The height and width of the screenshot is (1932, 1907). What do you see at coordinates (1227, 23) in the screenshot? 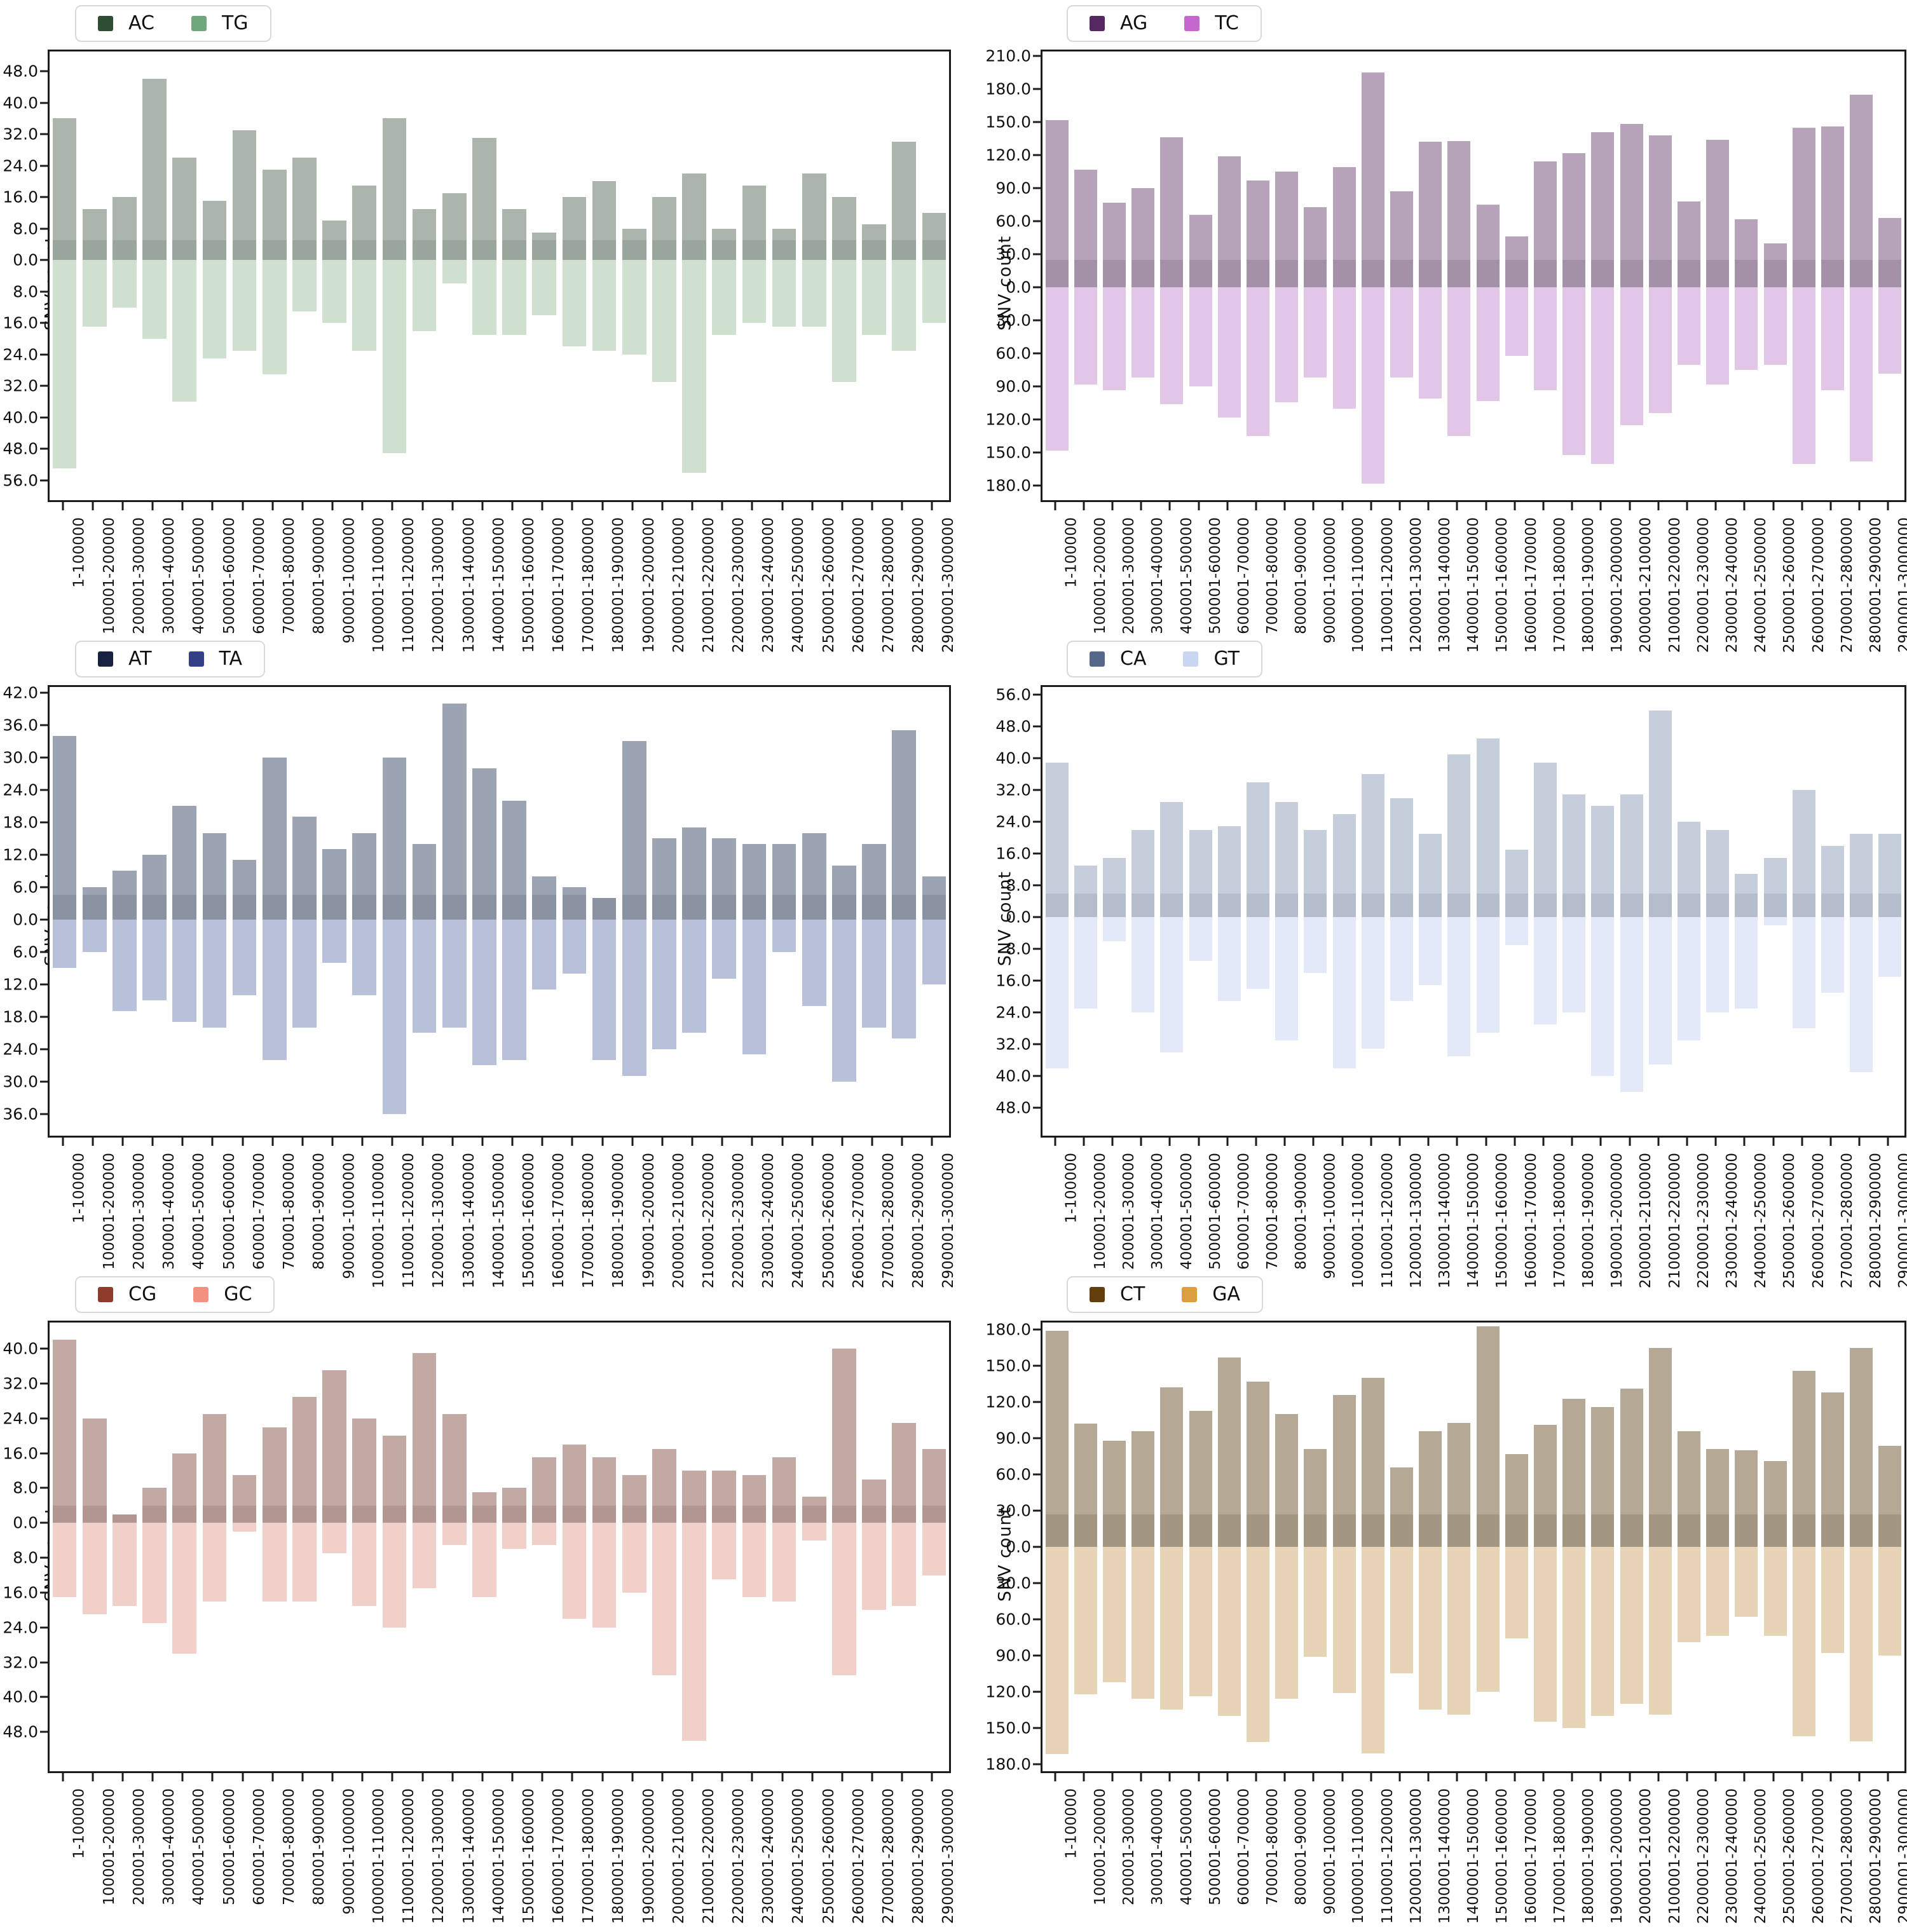
I see `legend-label: TC` at bounding box center [1227, 23].